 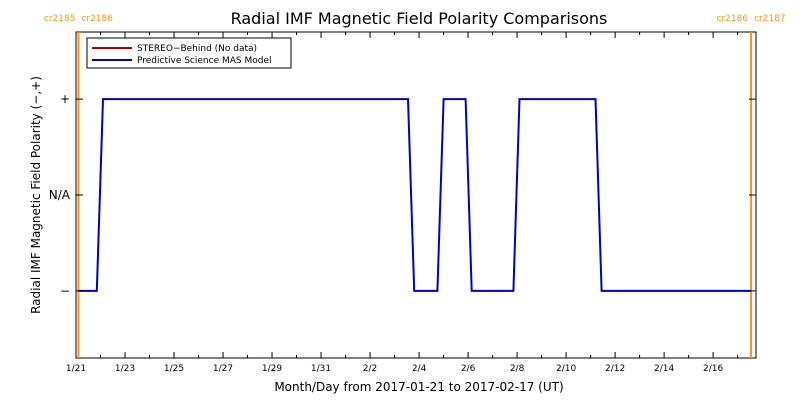 I want to click on x-tick-label: 1/23, so click(x=125, y=369).